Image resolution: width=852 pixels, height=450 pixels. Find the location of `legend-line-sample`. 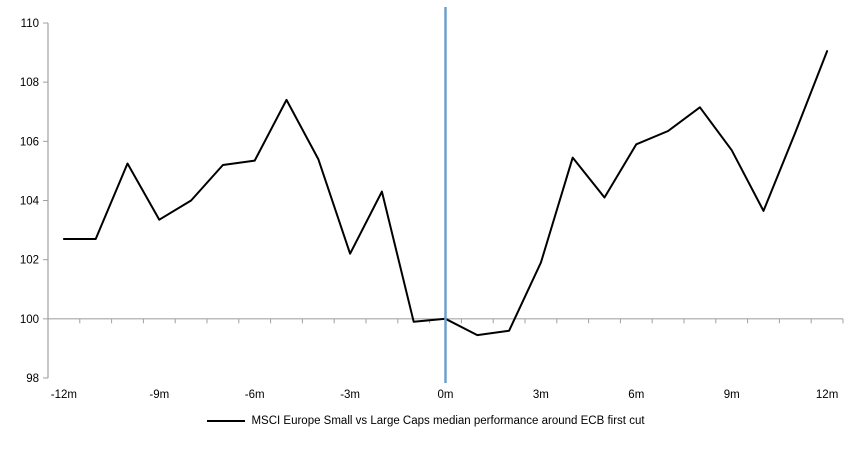

legend-line-sample is located at coordinates (226, 421).